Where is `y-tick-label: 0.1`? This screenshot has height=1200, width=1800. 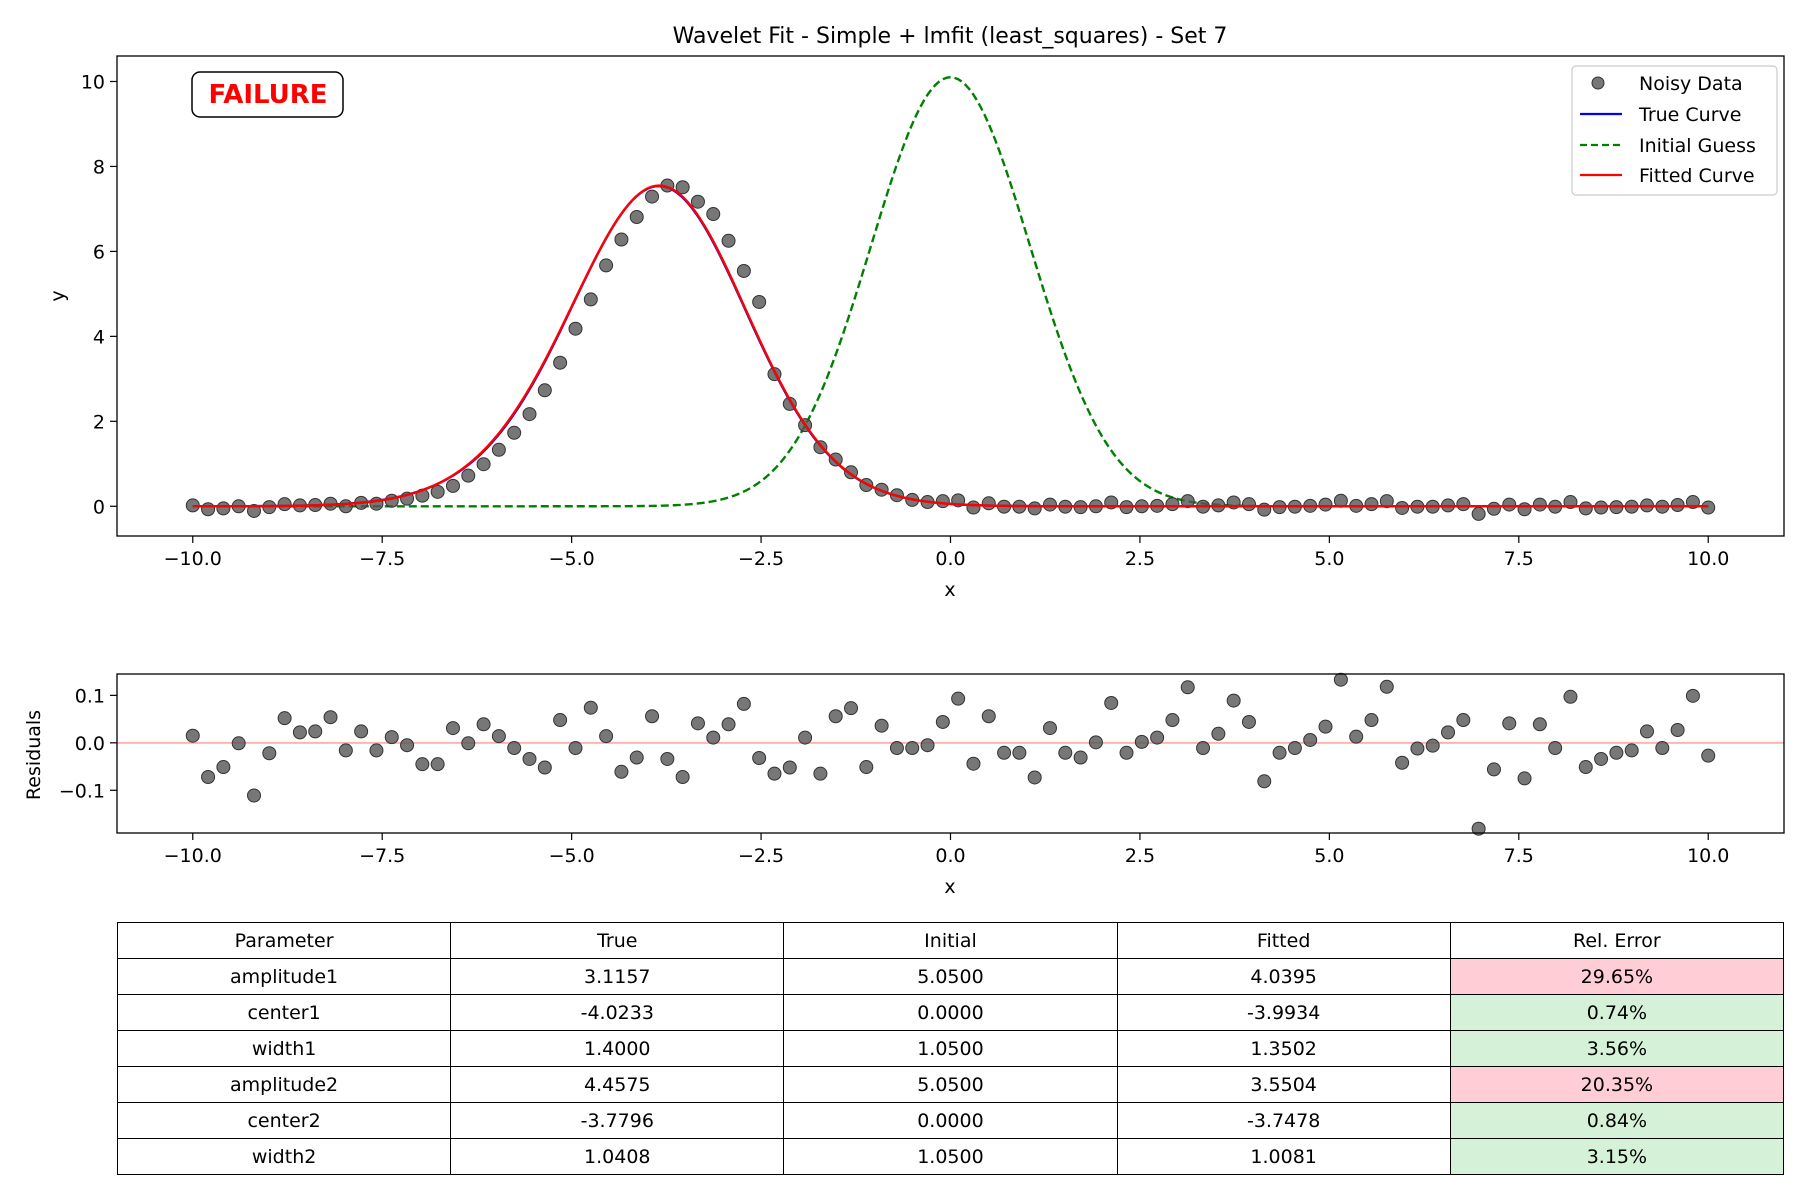
y-tick-label: 0.1 is located at coordinates (90, 696).